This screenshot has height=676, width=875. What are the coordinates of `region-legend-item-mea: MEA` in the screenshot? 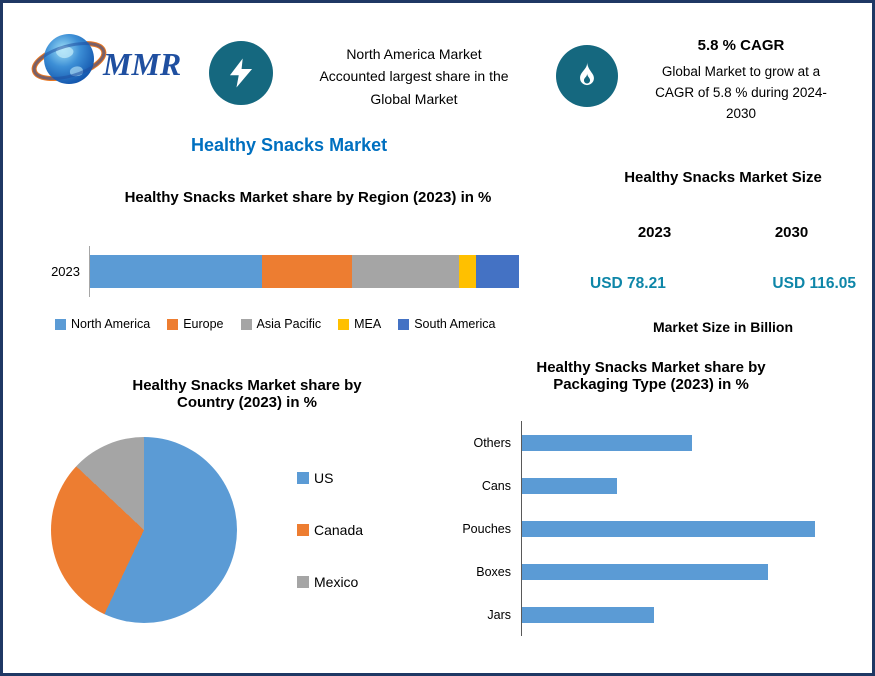 It's located at (359, 324).